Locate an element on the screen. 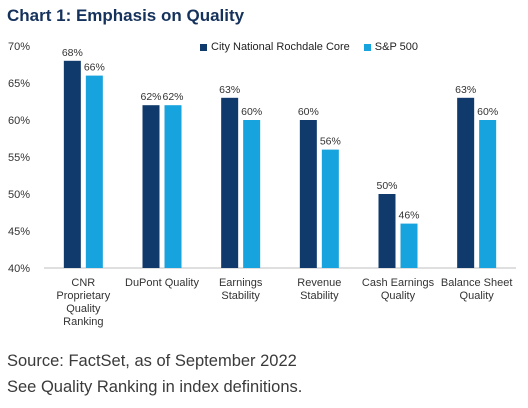  data-label: 50% is located at coordinates (386, 186).